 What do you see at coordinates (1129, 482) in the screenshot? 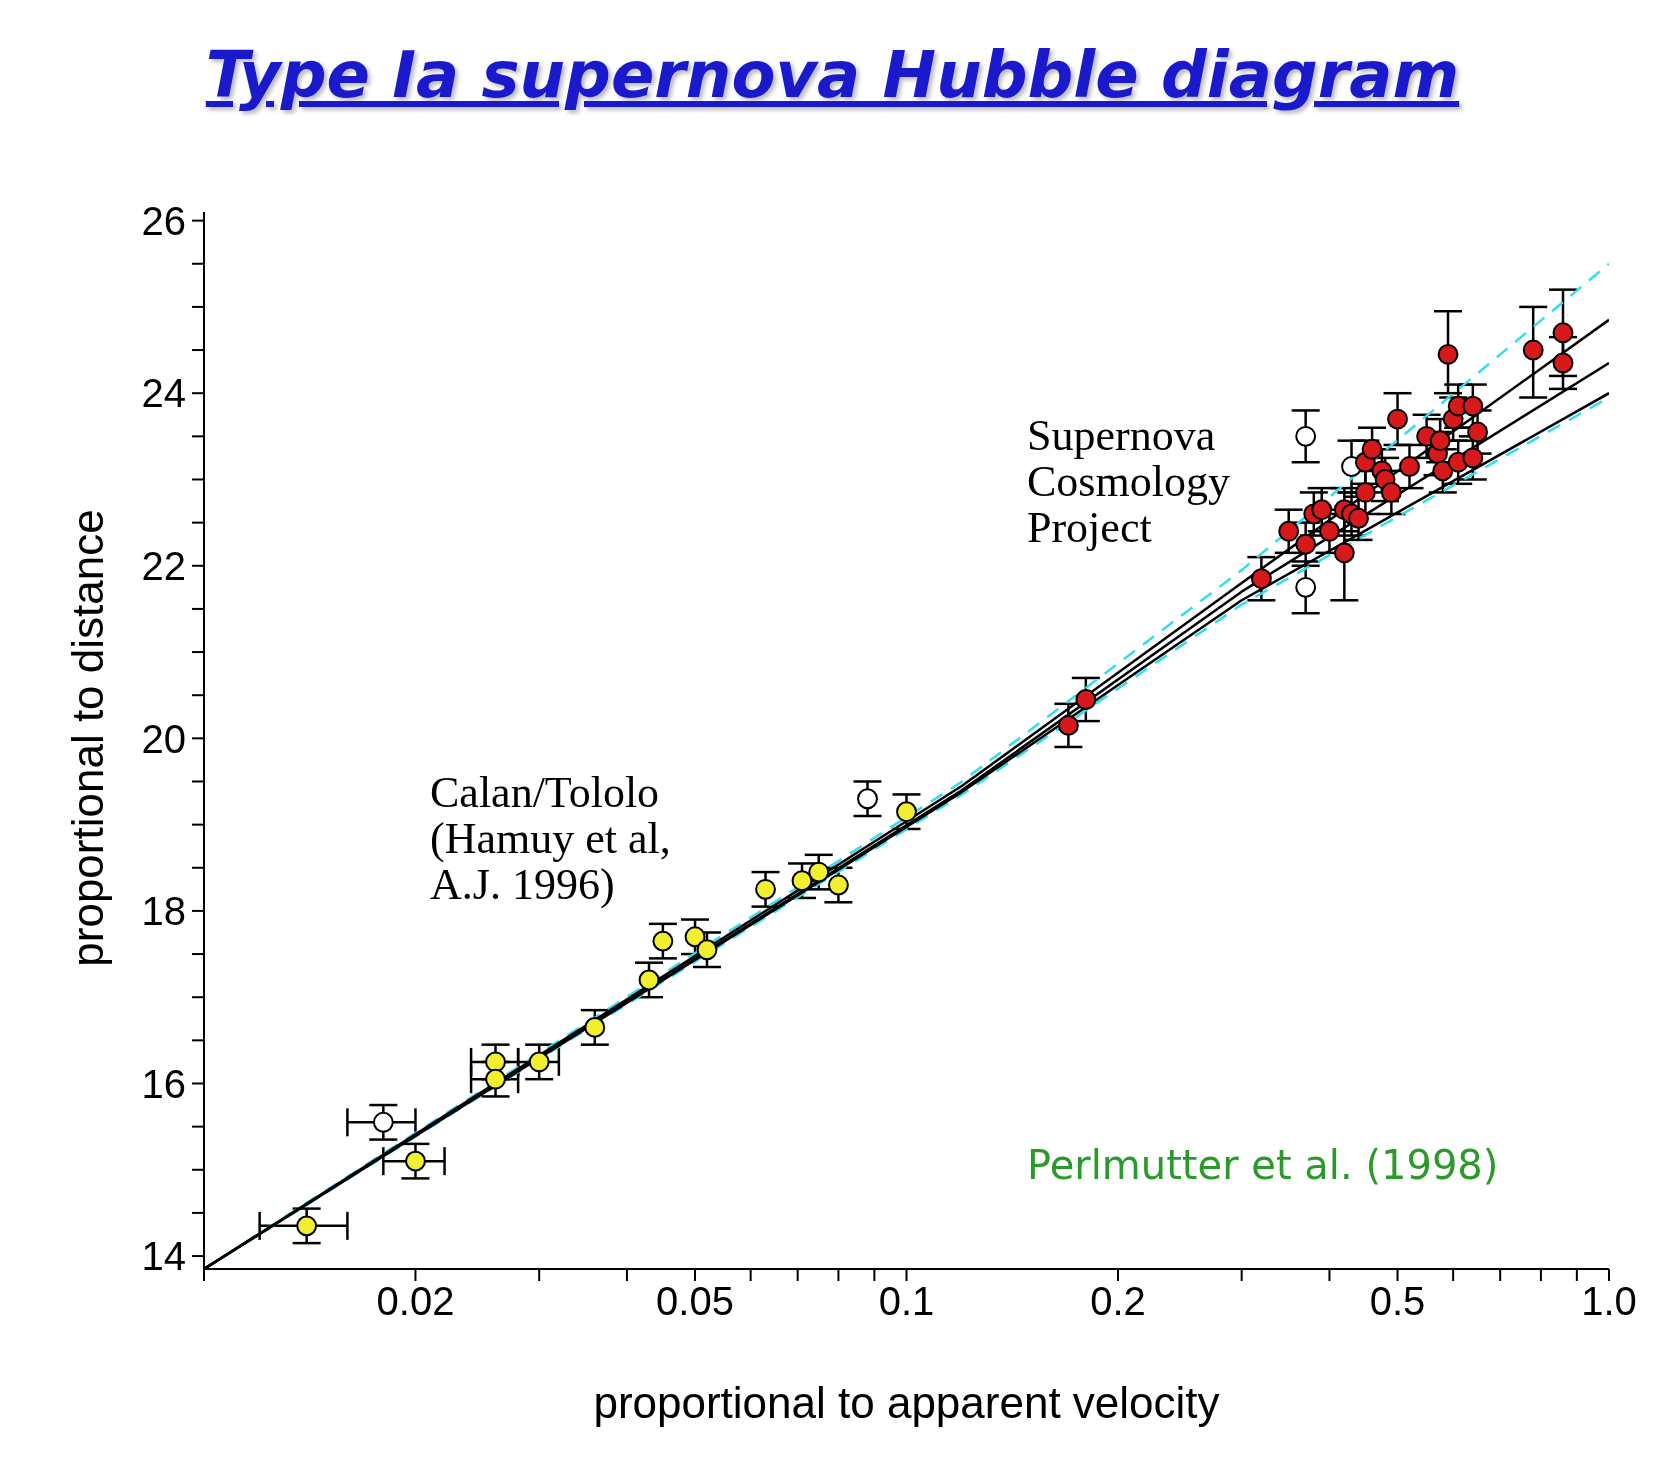
I see `annotation: Supernova Cosmology Project` at bounding box center [1129, 482].